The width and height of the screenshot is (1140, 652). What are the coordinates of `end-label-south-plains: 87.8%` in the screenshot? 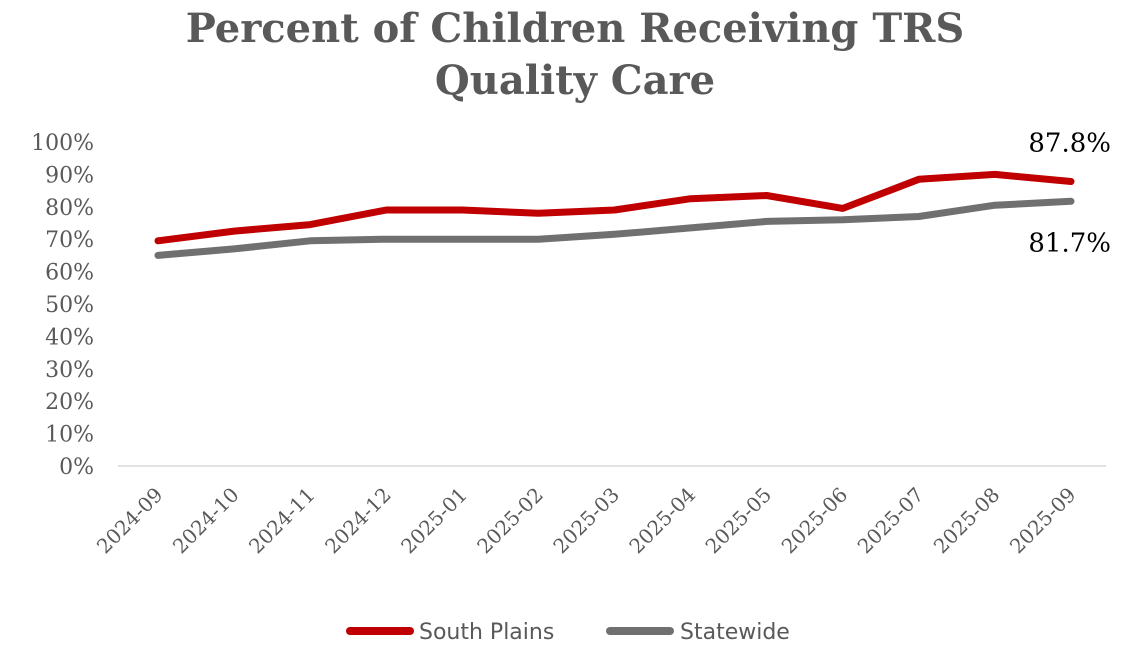 It's located at (1069, 144).